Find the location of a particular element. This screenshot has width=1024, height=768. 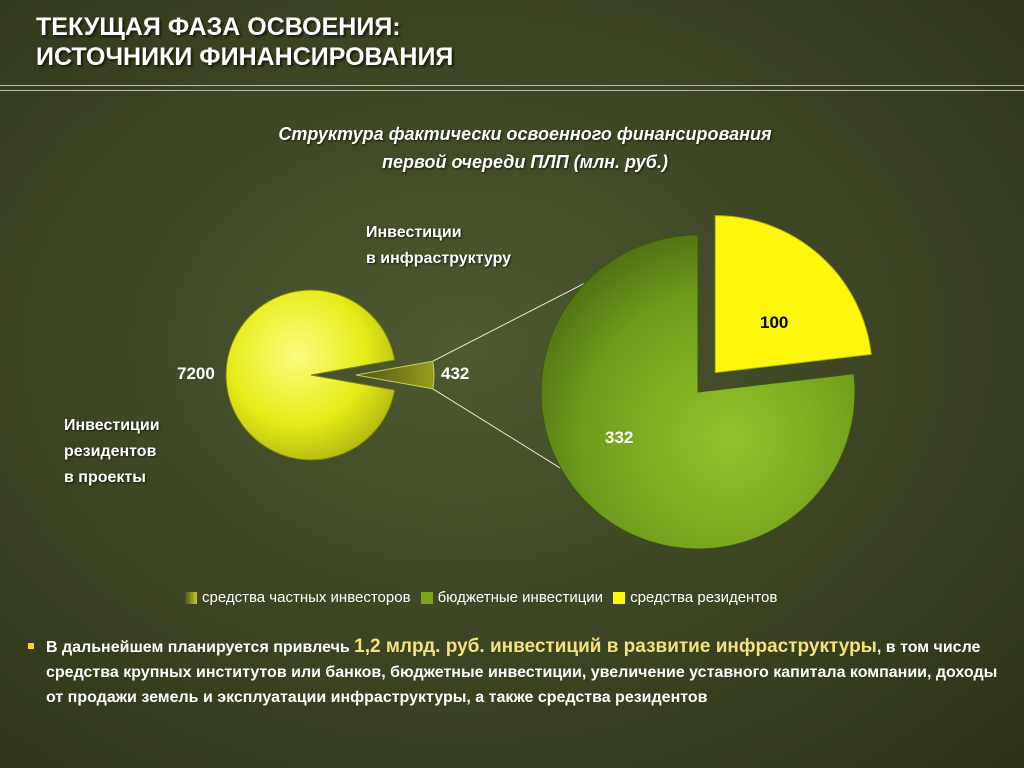

bullet-marker-icon is located at coordinates (31, 646).